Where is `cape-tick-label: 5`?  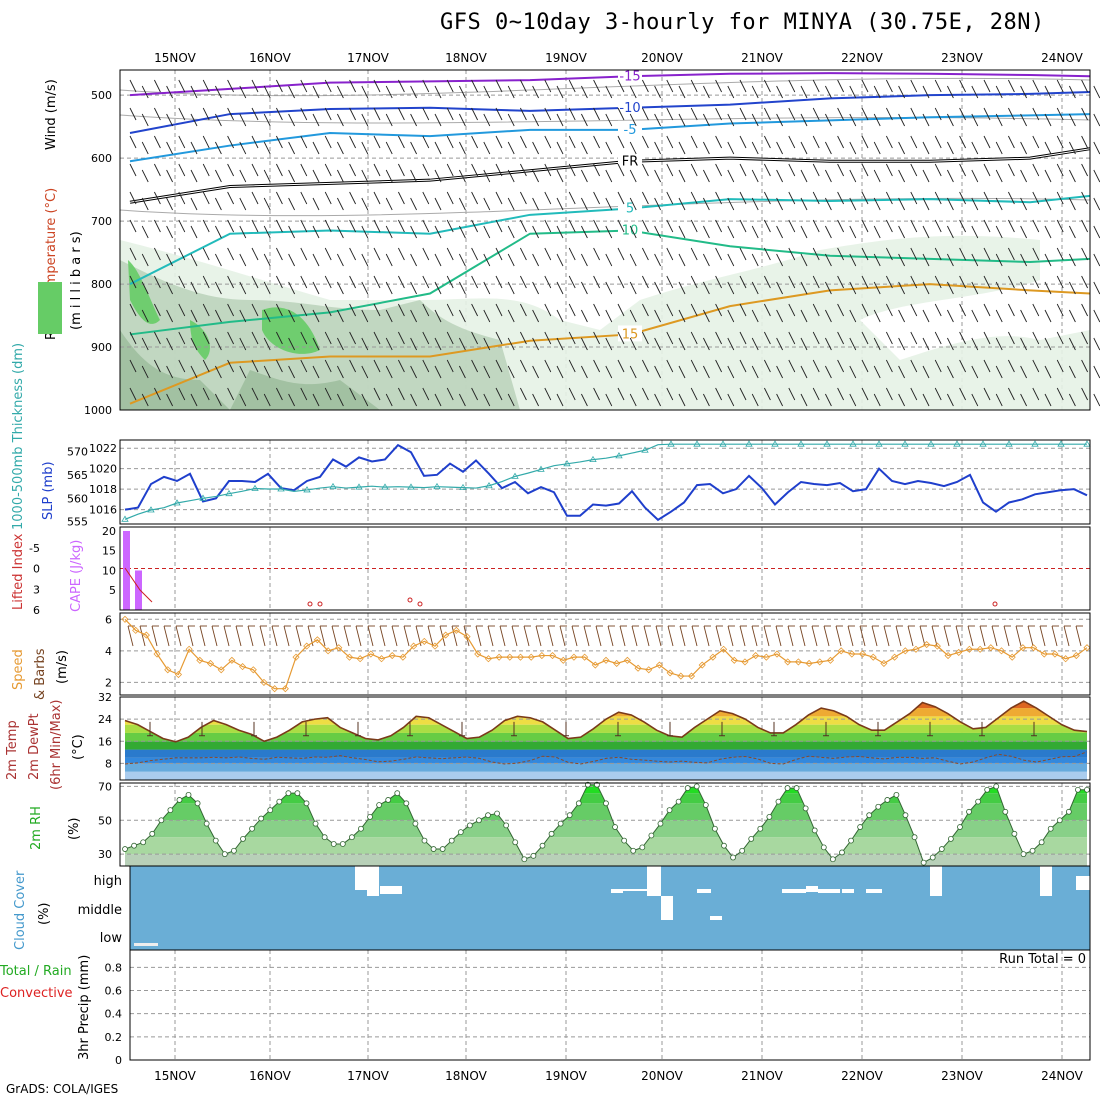
cape-tick-label: 5 is located at coordinates (112, 590).